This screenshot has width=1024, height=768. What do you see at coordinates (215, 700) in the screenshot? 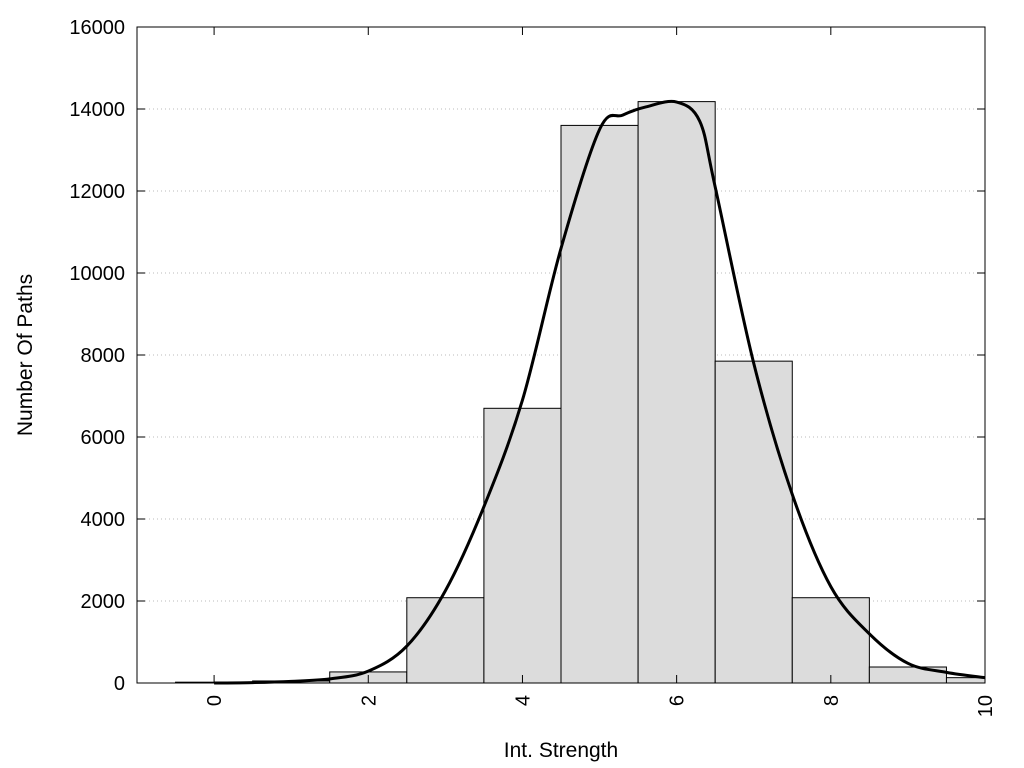
I see `x-tick-label: 0` at bounding box center [215, 700].